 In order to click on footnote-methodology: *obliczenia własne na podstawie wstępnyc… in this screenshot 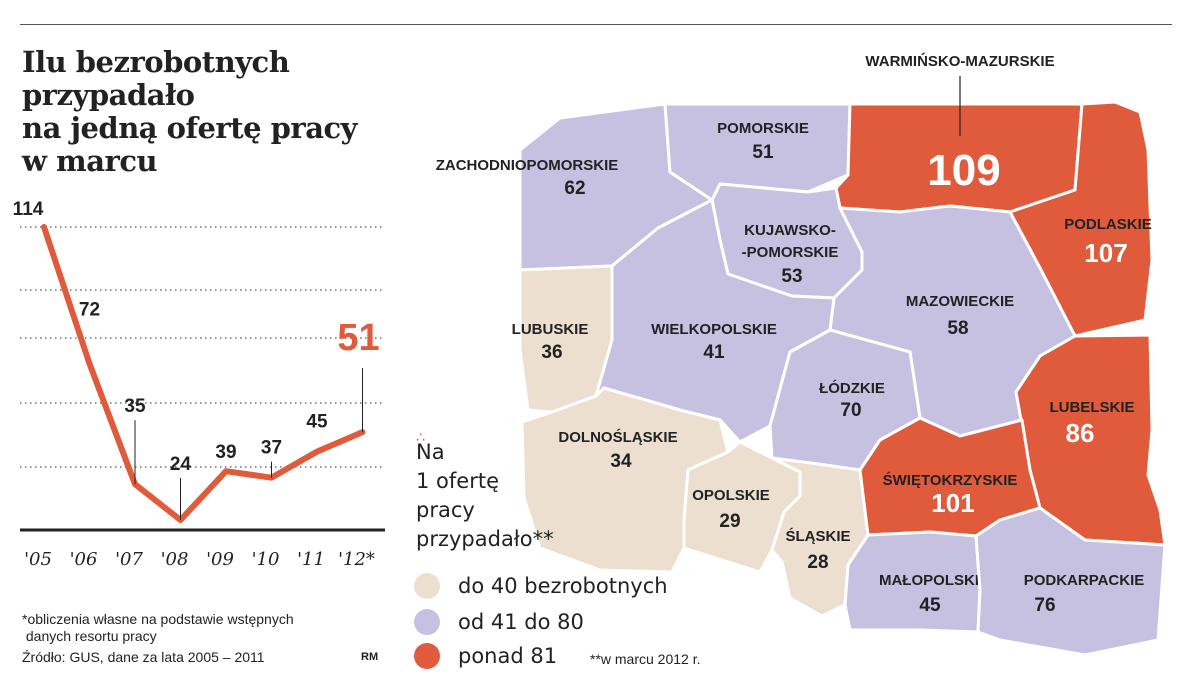, I will do `click(158, 627)`.